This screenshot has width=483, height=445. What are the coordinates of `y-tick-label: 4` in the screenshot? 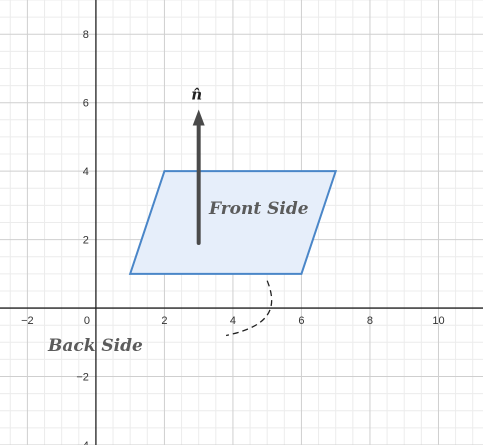 It's located at (86, 172).